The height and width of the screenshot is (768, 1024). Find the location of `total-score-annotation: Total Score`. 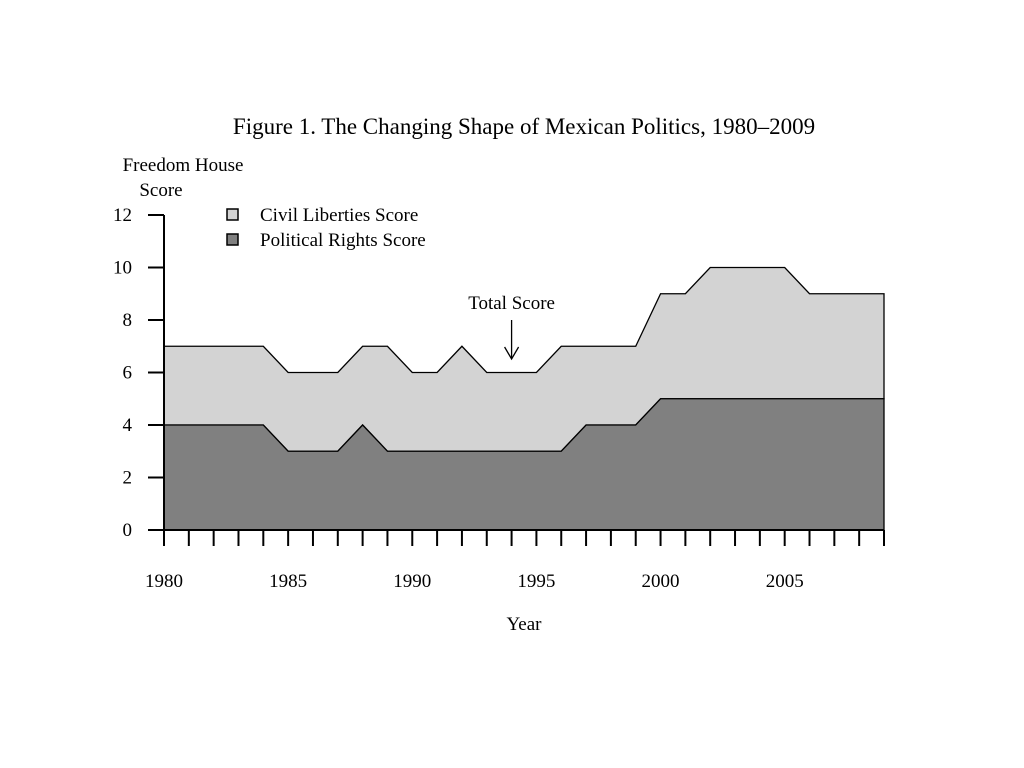

total-score-annotation: Total Score is located at coordinates (511, 327).